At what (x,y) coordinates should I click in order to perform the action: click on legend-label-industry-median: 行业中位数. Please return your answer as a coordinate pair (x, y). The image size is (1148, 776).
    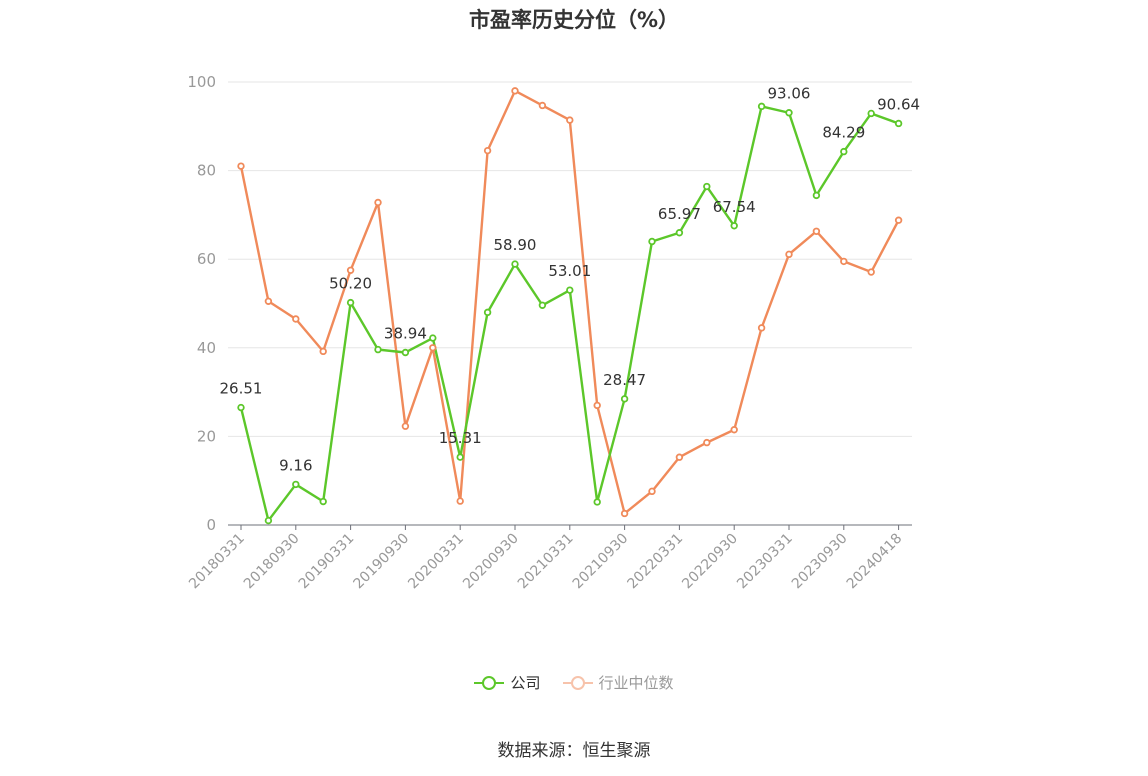
    Looking at the image, I should click on (636, 683).